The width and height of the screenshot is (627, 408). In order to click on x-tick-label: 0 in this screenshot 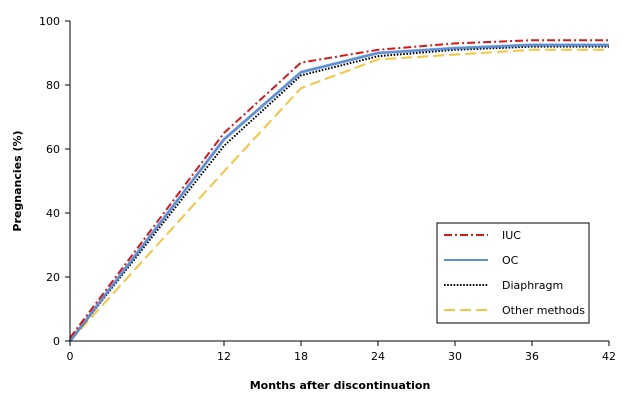, I will do `click(70, 356)`.